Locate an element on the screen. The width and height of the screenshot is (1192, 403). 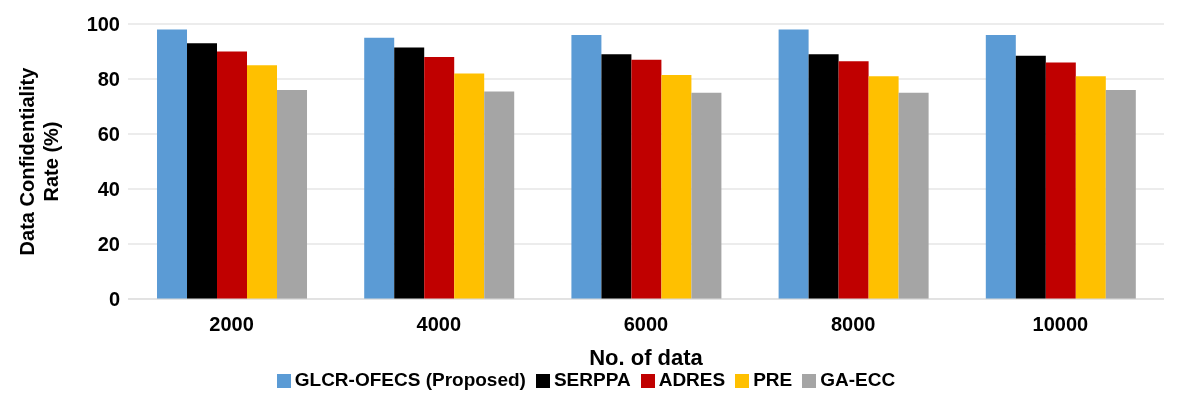
y-tick-label: 40 is located at coordinates (108, 189).